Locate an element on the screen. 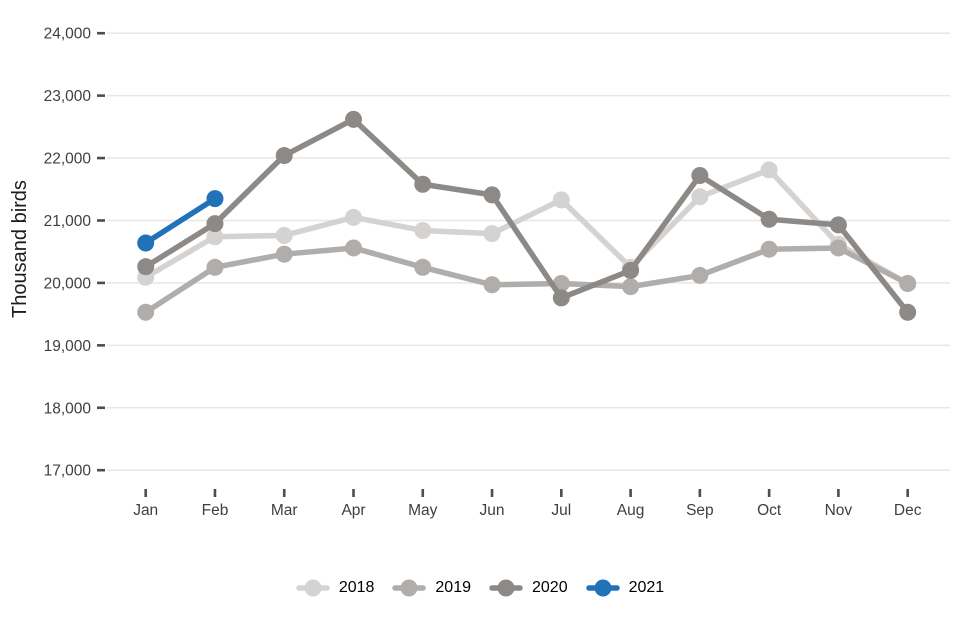 Image resolution: width=960 pixels, height=640 pixels. legend-label: 2018 is located at coordinates (356, 587).